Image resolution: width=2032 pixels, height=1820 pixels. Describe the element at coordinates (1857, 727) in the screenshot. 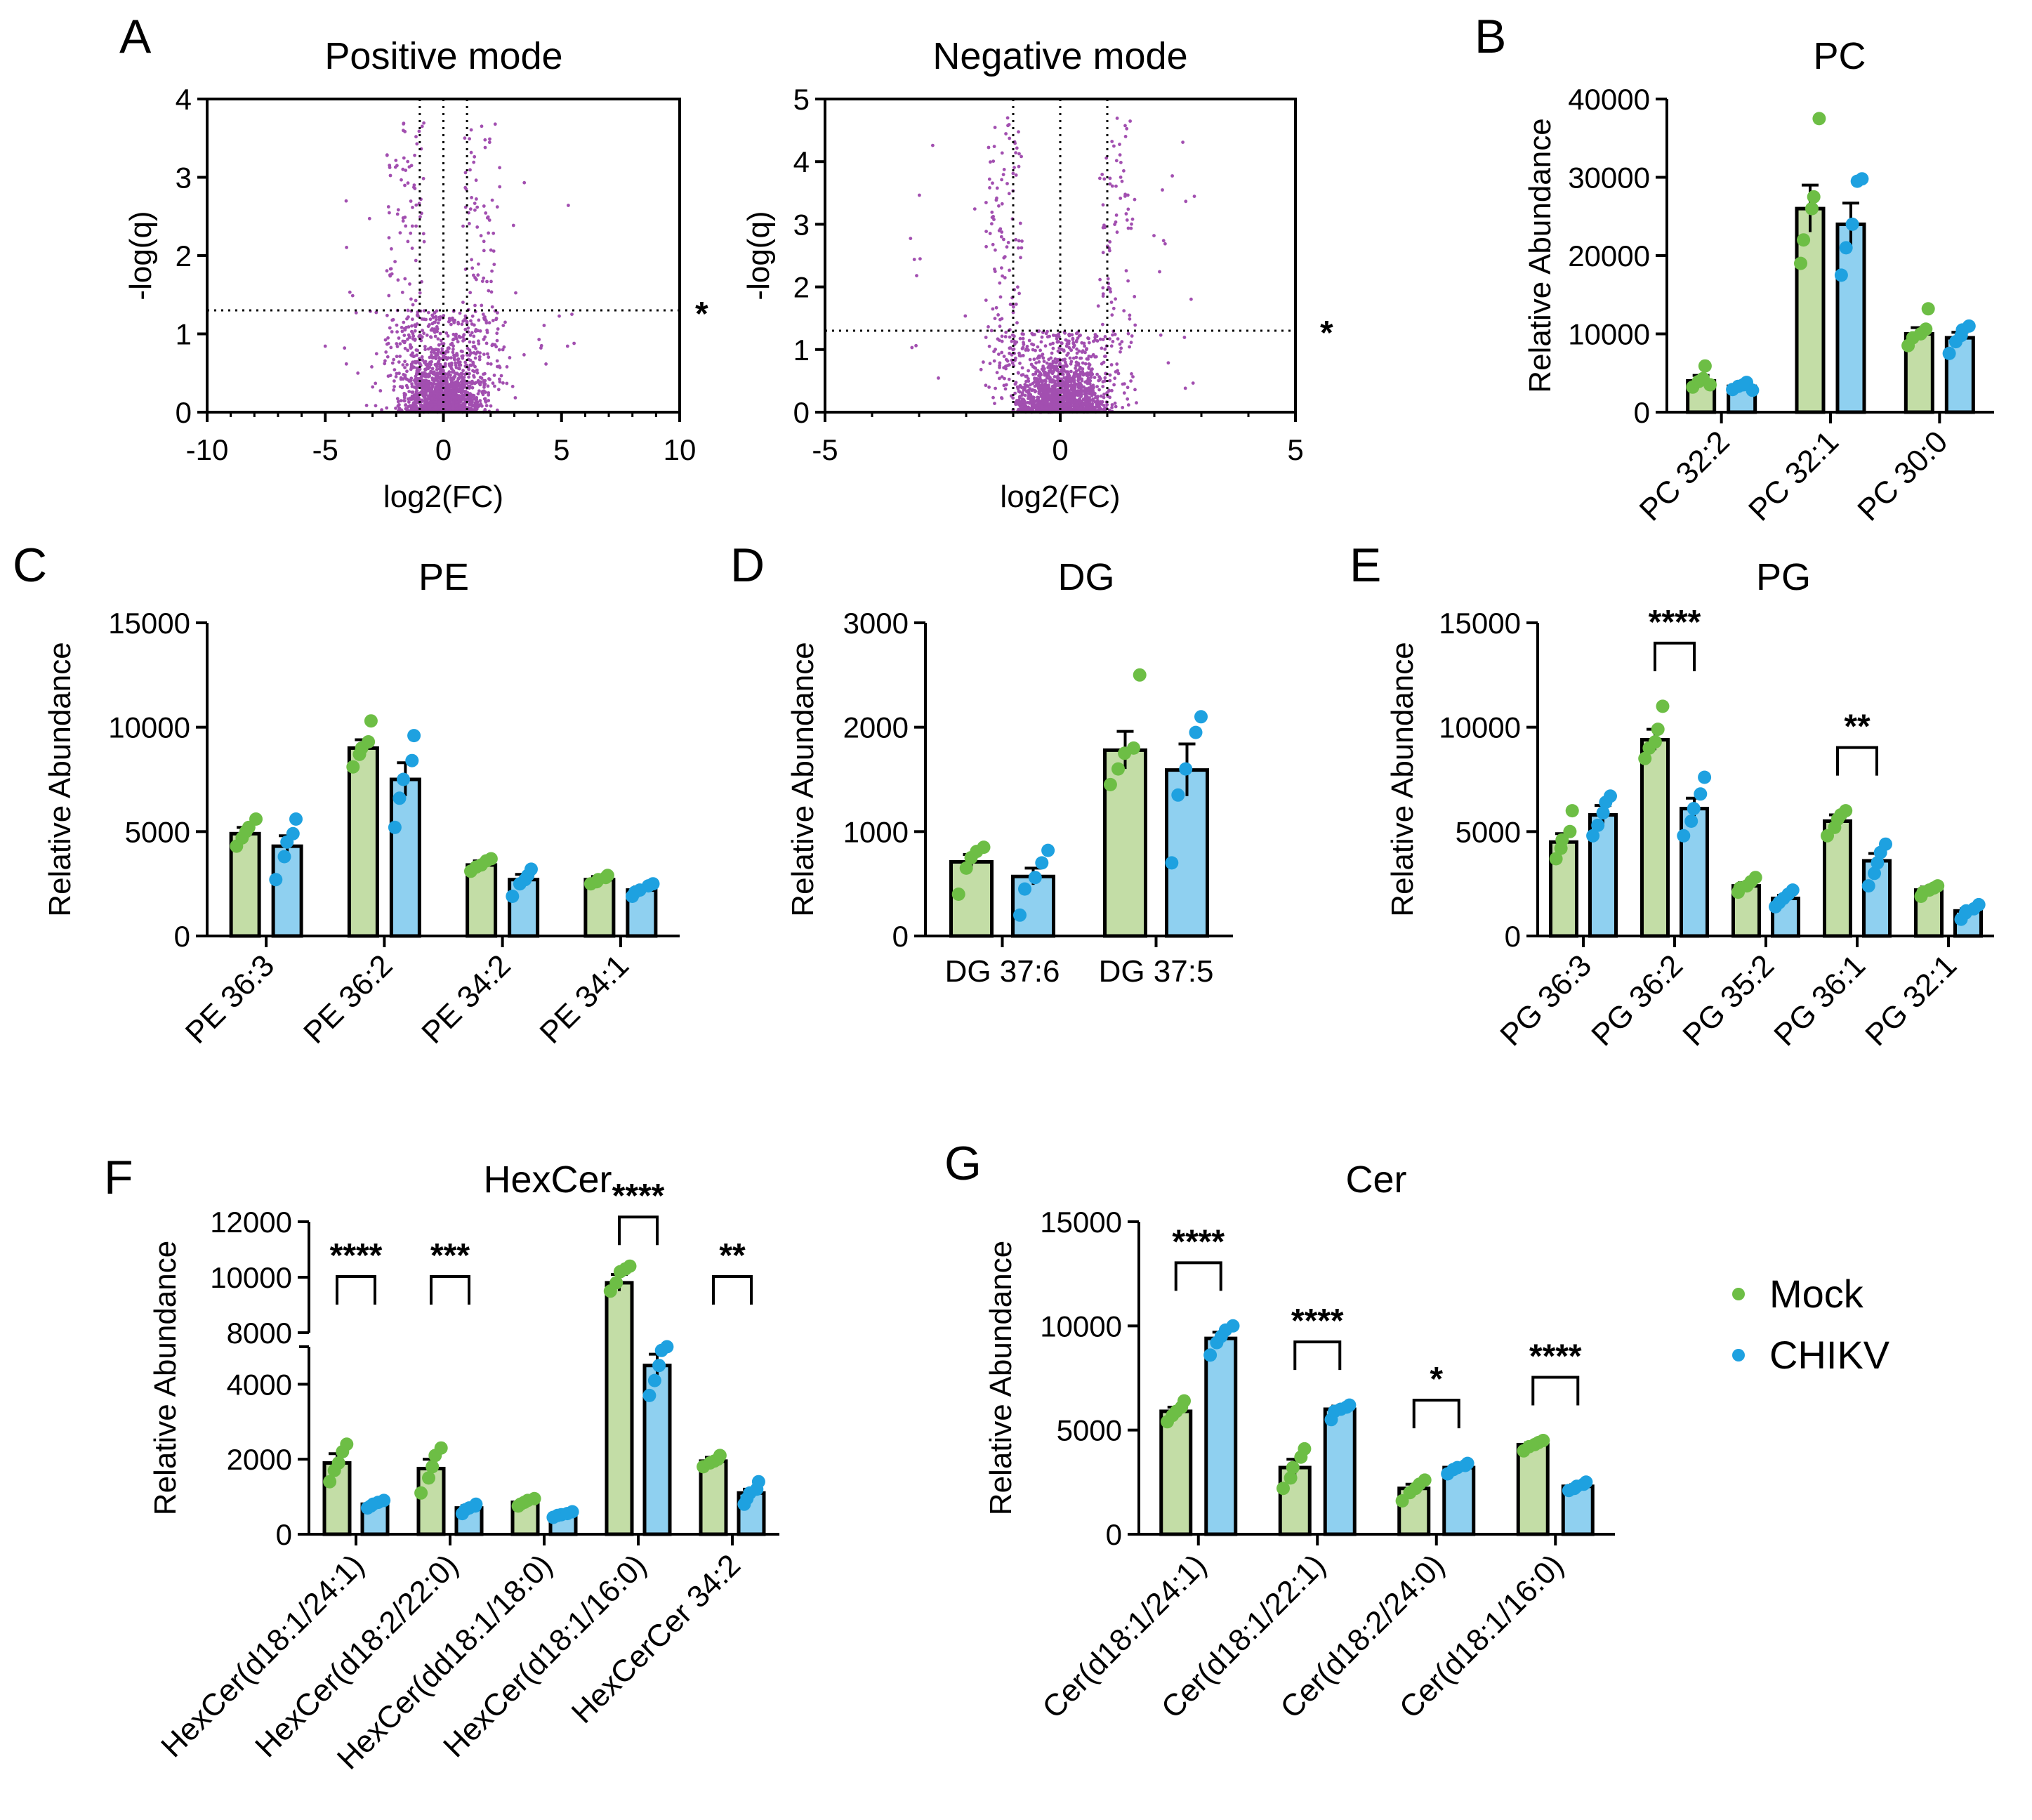

I see `significance-label: **` at that location.